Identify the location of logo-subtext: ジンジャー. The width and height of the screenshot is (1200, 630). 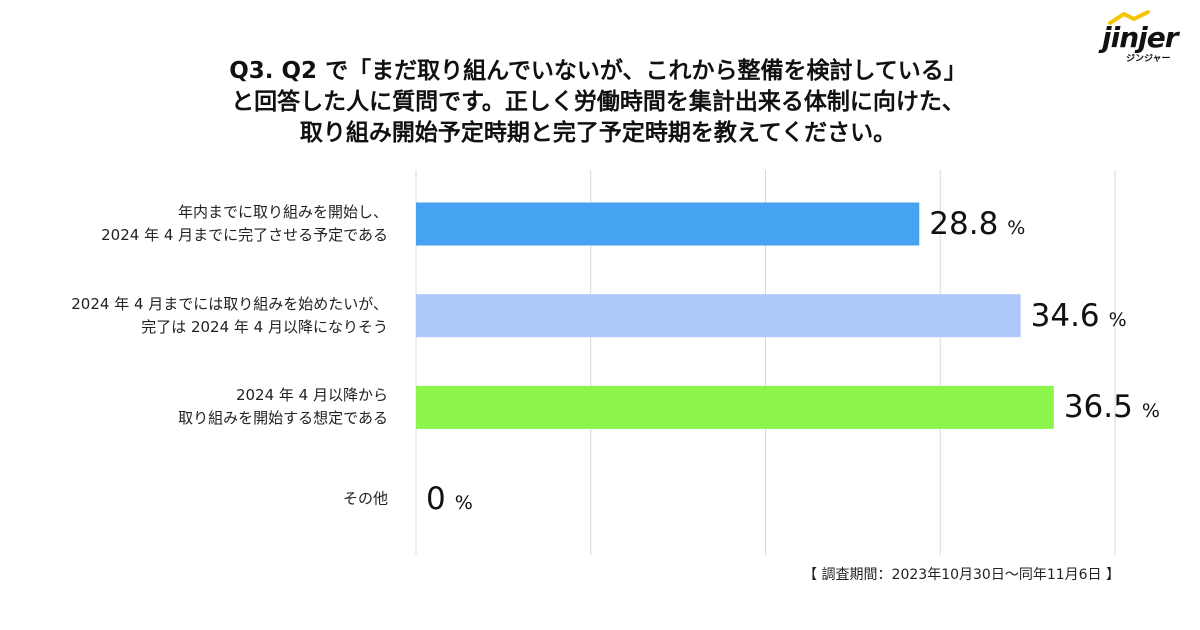
(1148, 59).